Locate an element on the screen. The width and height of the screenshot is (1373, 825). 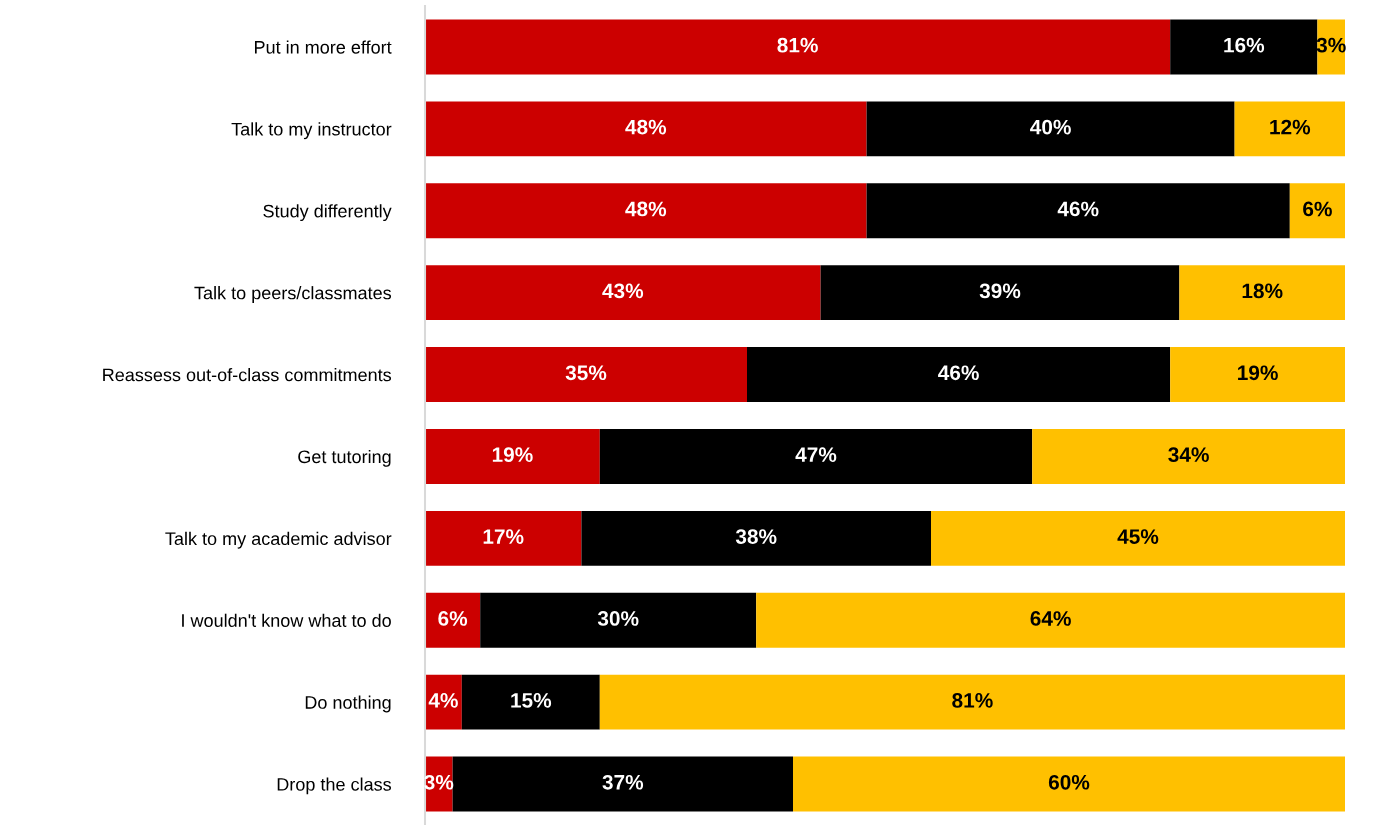
data-label: 43% is located at coordinates (623, 291).